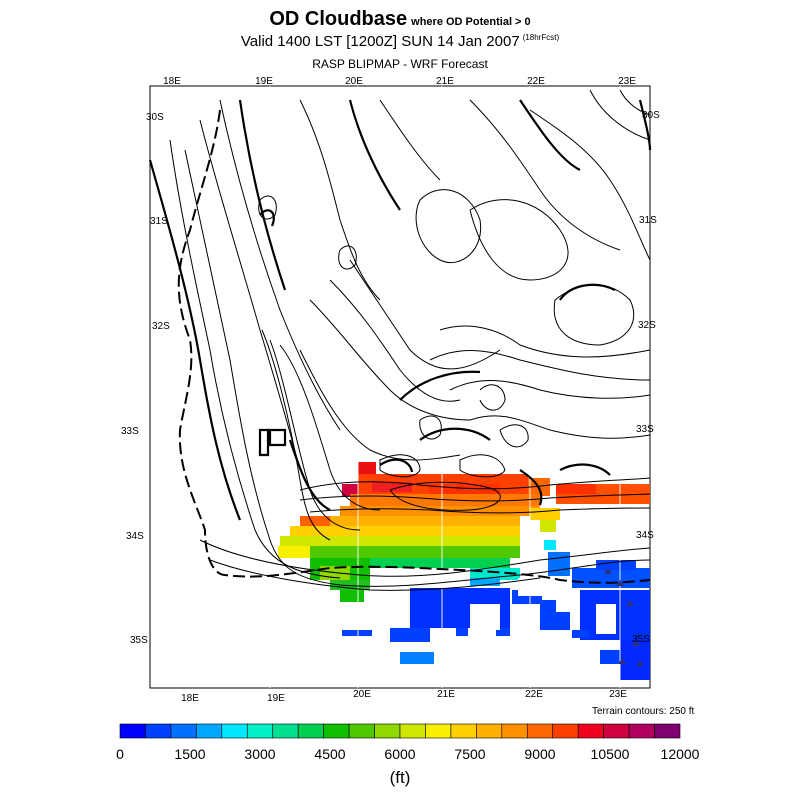 The image size is (800, 800). Describe the element at coordinates (469, 754) in the screenshot. I see `colorbar-tick-label: 7500` at that location.